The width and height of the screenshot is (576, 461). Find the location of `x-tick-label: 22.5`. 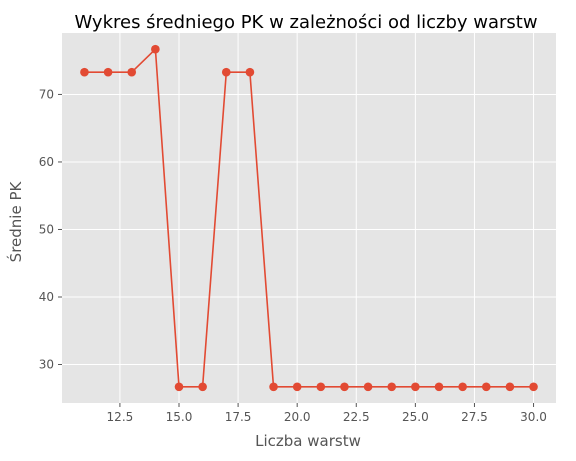

x-tick-label: 22.5 is located at coordinates (356, 417).